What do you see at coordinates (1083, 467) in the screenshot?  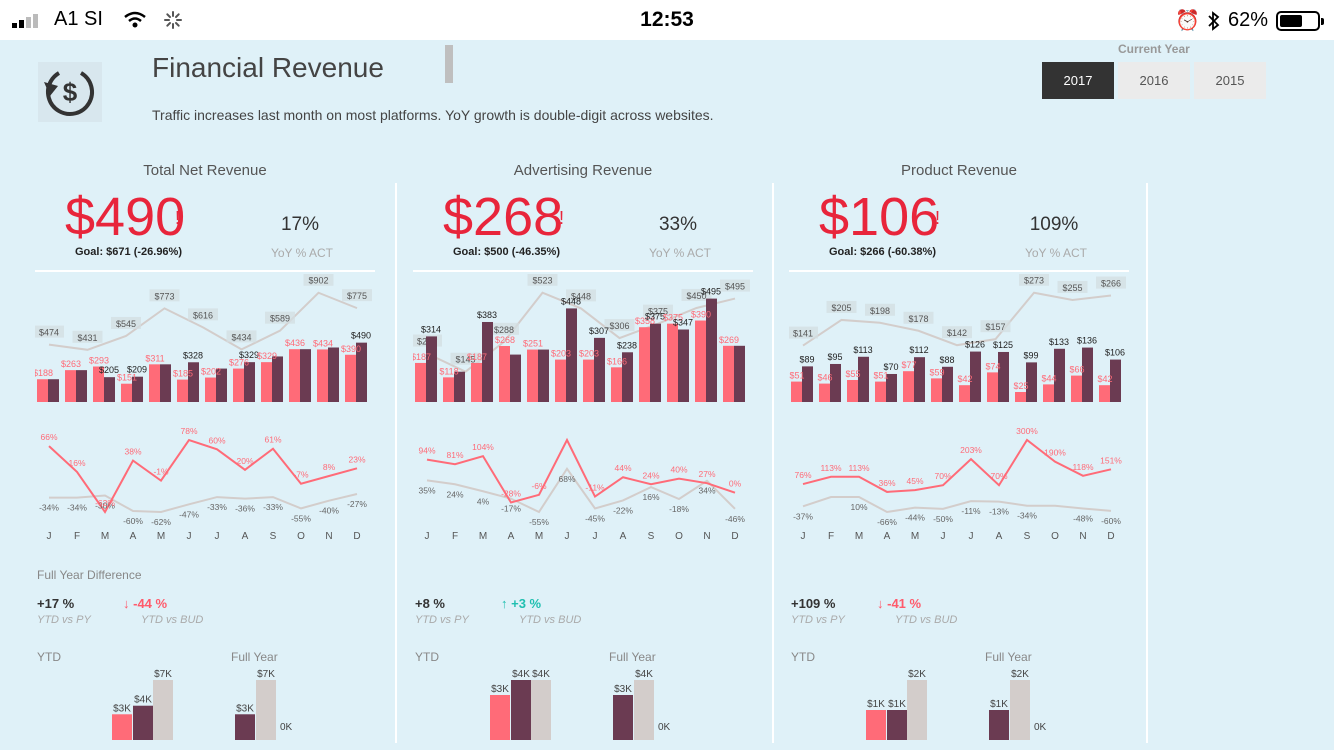 I see `actual-pct-label: 118%` at bounding box center [1083, 467].